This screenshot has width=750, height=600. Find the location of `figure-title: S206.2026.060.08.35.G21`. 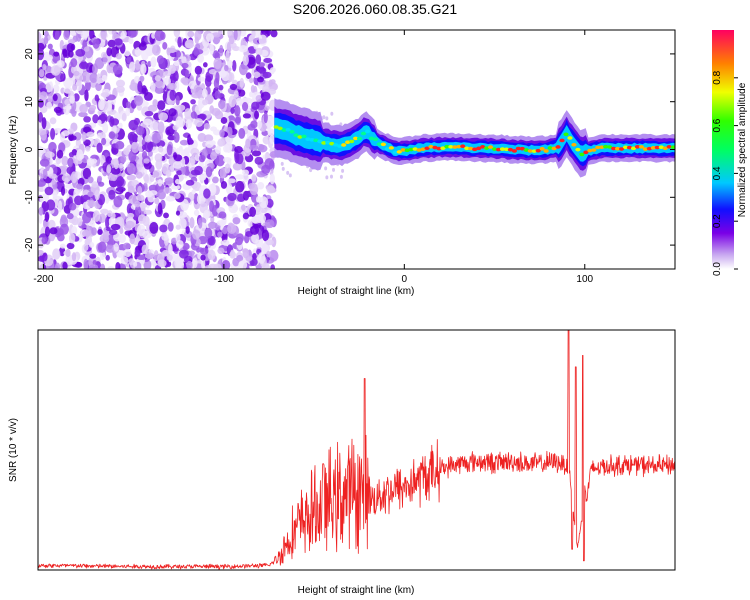

figure-title: S206.2026.060.08.35.G21 is located at coordinates (375, 9).